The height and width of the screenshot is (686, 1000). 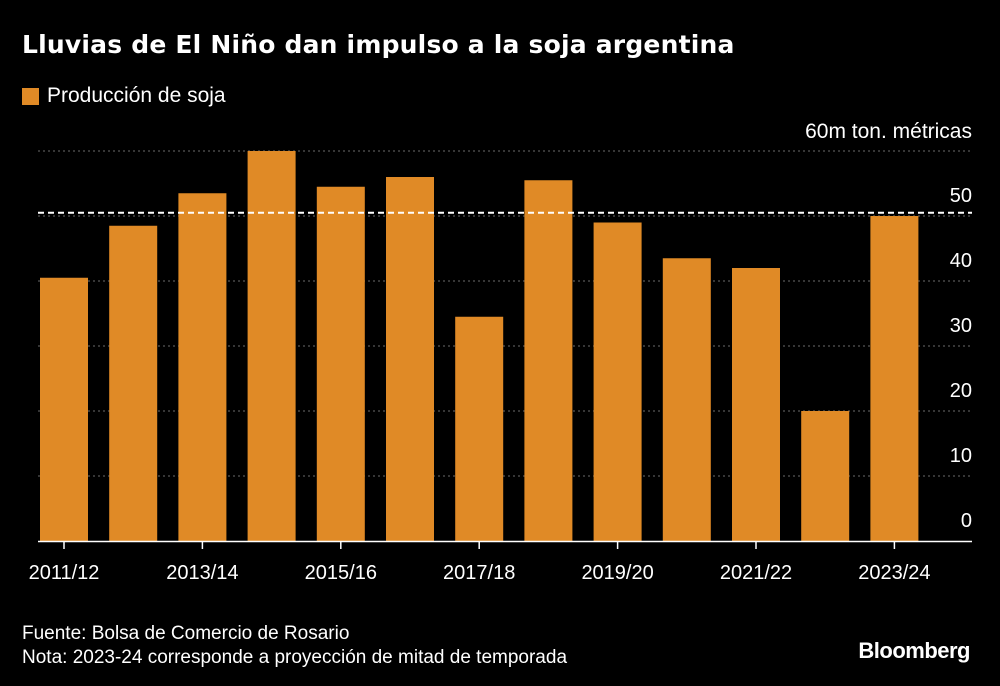 What do you see at coordinates (617, 573) in the screenshot?
I see `x-tick-label: 2019/20` at bounding box center [617, 573].